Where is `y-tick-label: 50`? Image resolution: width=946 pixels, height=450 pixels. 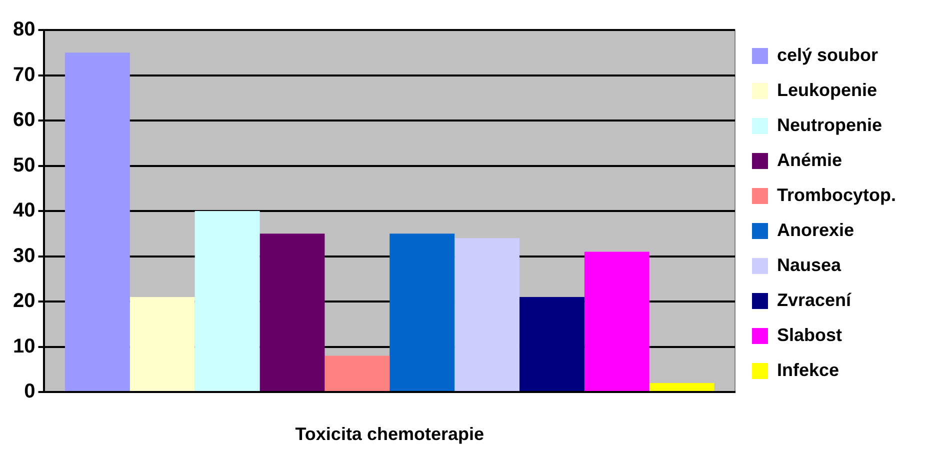 y-tick-label: 50 is located at coordinates (24, 165).